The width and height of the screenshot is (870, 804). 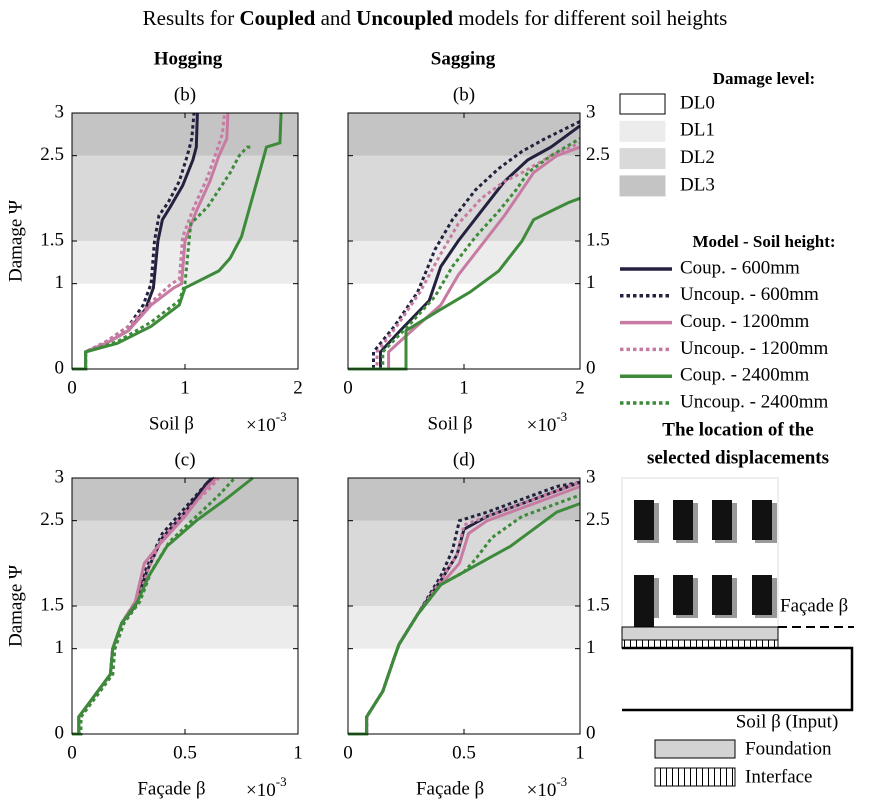 I want to click on legend-label: Coup. - 2400mm, so click(x=745, y=375).